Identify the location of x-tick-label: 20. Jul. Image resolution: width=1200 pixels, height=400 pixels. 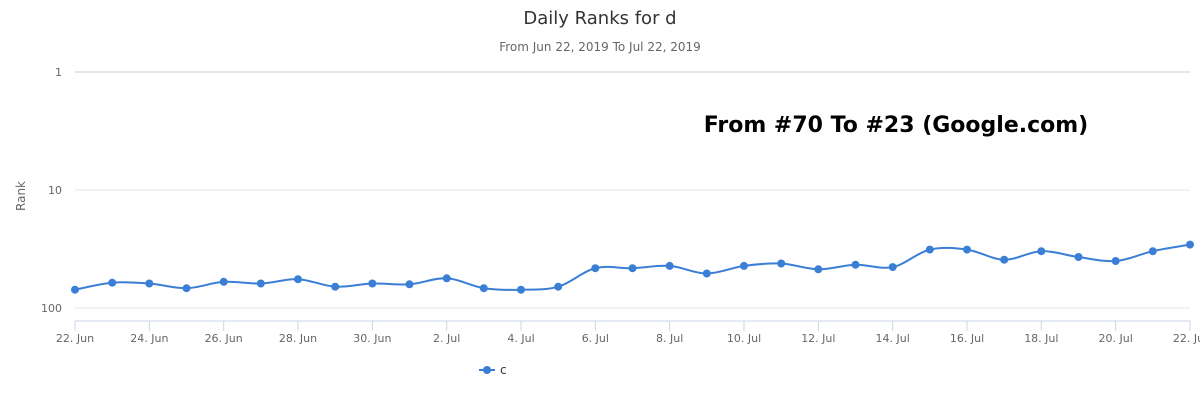
(1116, 338).